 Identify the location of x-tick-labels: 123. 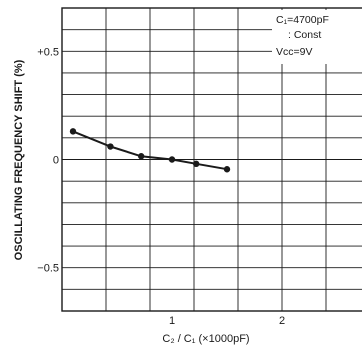
(227, 321).